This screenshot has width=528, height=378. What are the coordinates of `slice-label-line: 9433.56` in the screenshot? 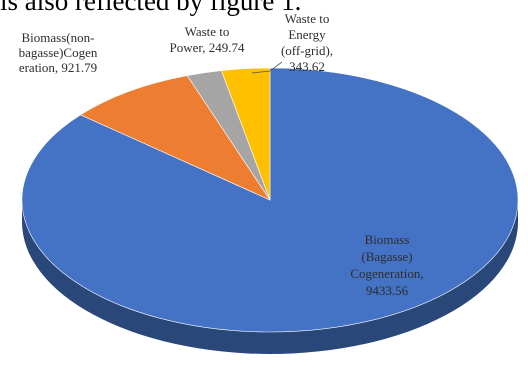 It's located at (387, 290).